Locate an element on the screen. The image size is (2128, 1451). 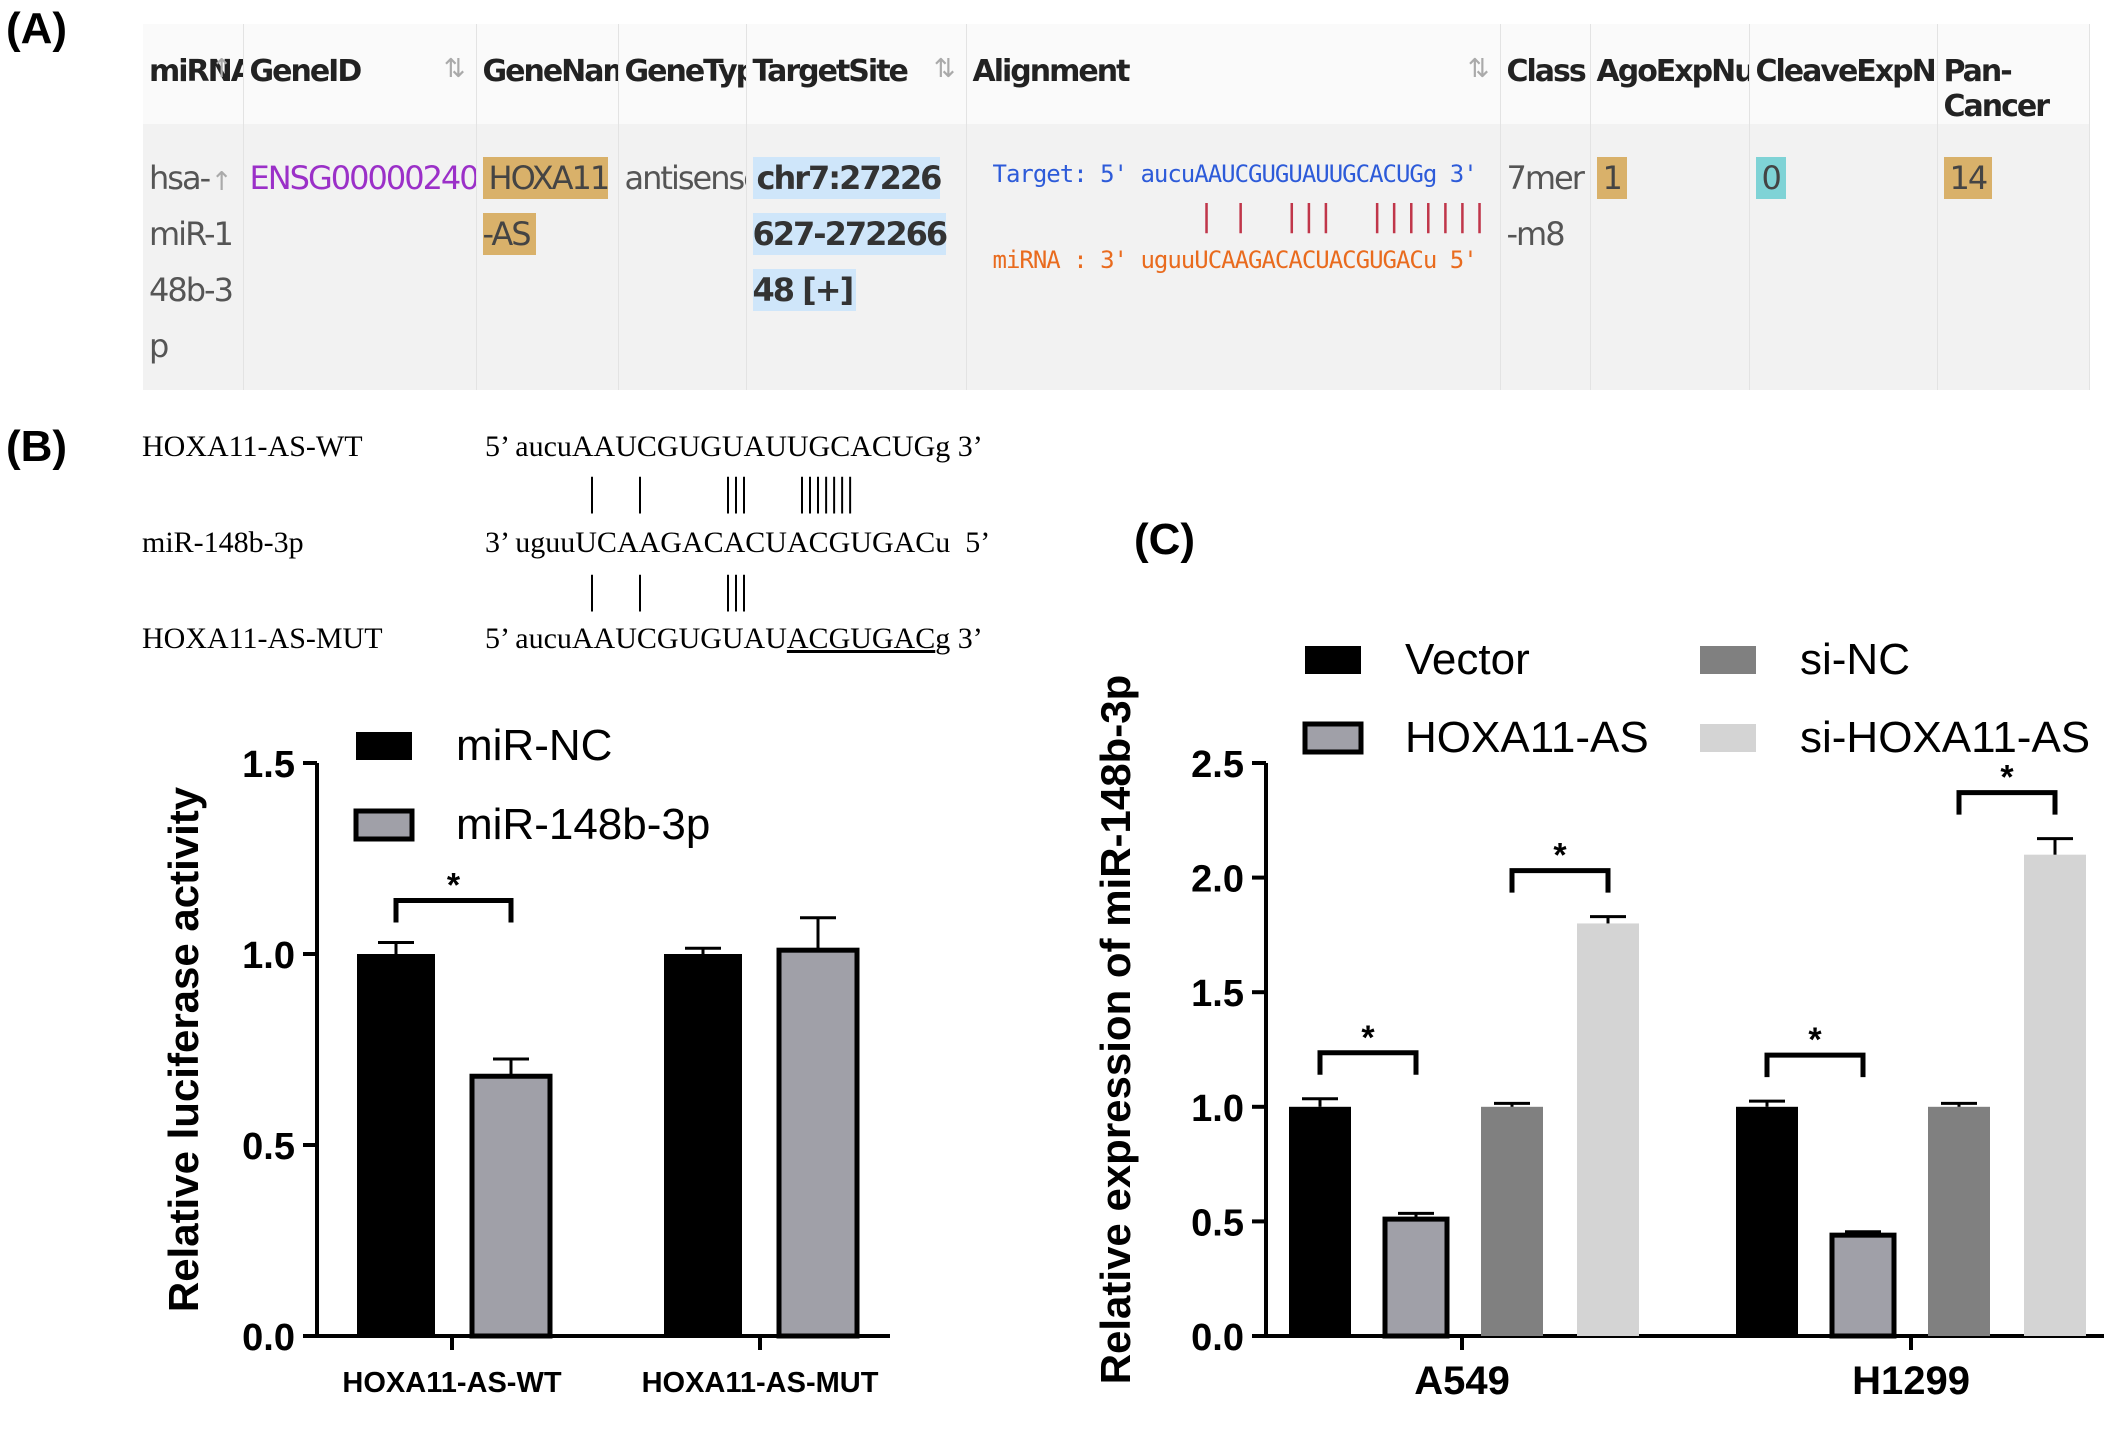
mut-sequence: 5’ aucuAAUCGUGUAUACGUGACg 3’ is located at coordinates (734, 638).